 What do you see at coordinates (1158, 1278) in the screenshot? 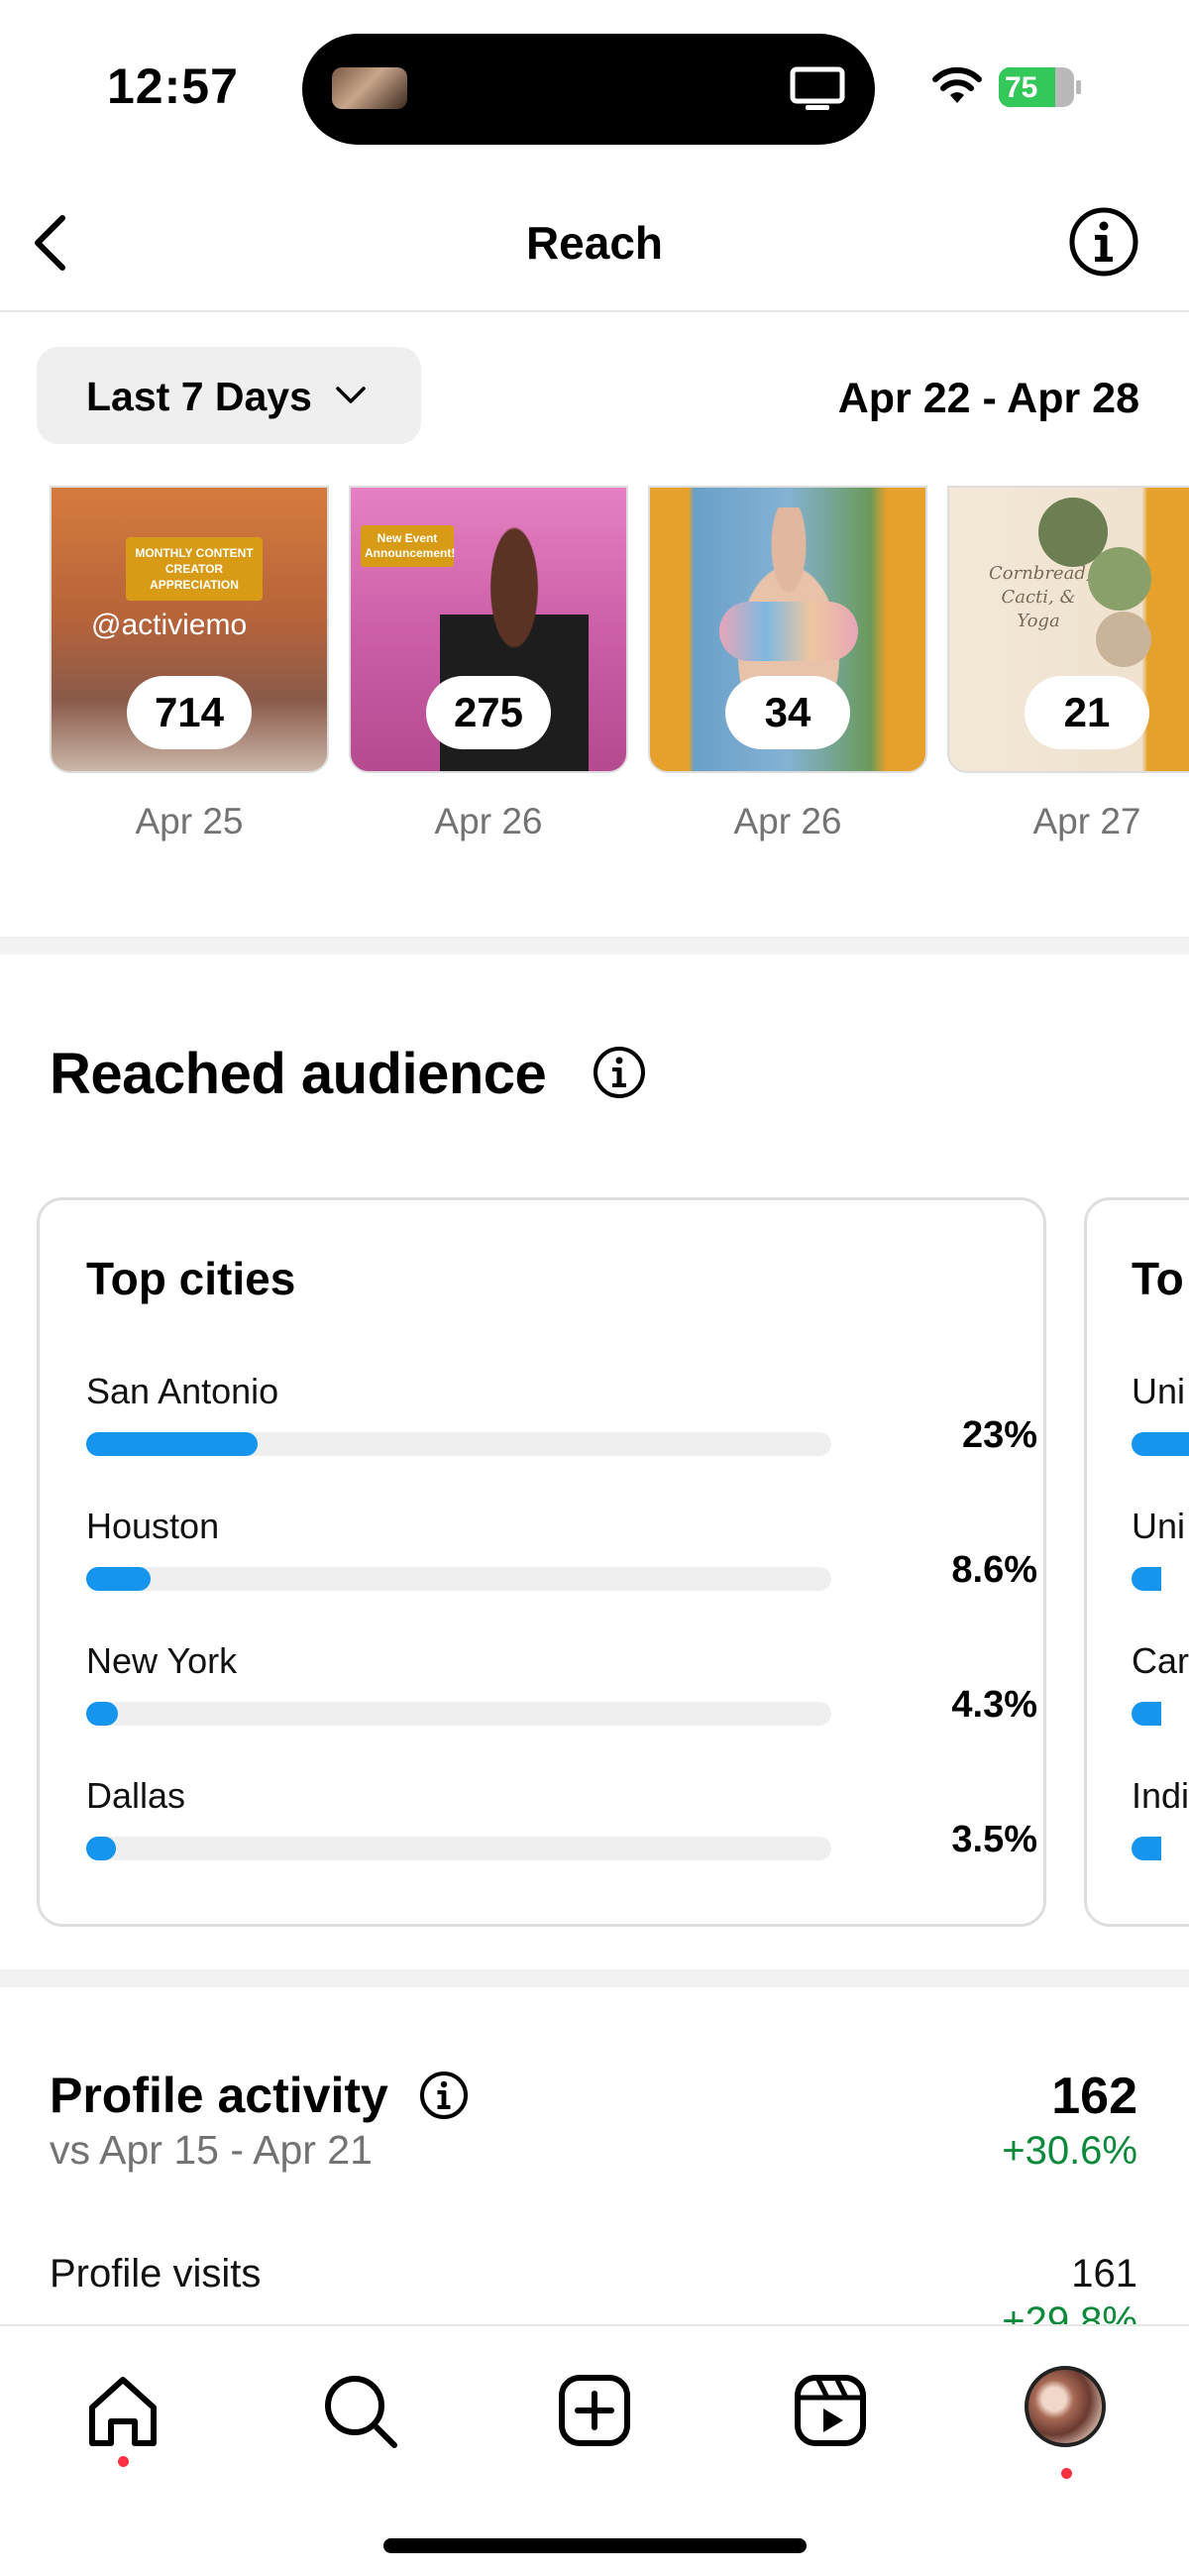
I see `next-card-title: To` at bounding box center [1158, 1278].